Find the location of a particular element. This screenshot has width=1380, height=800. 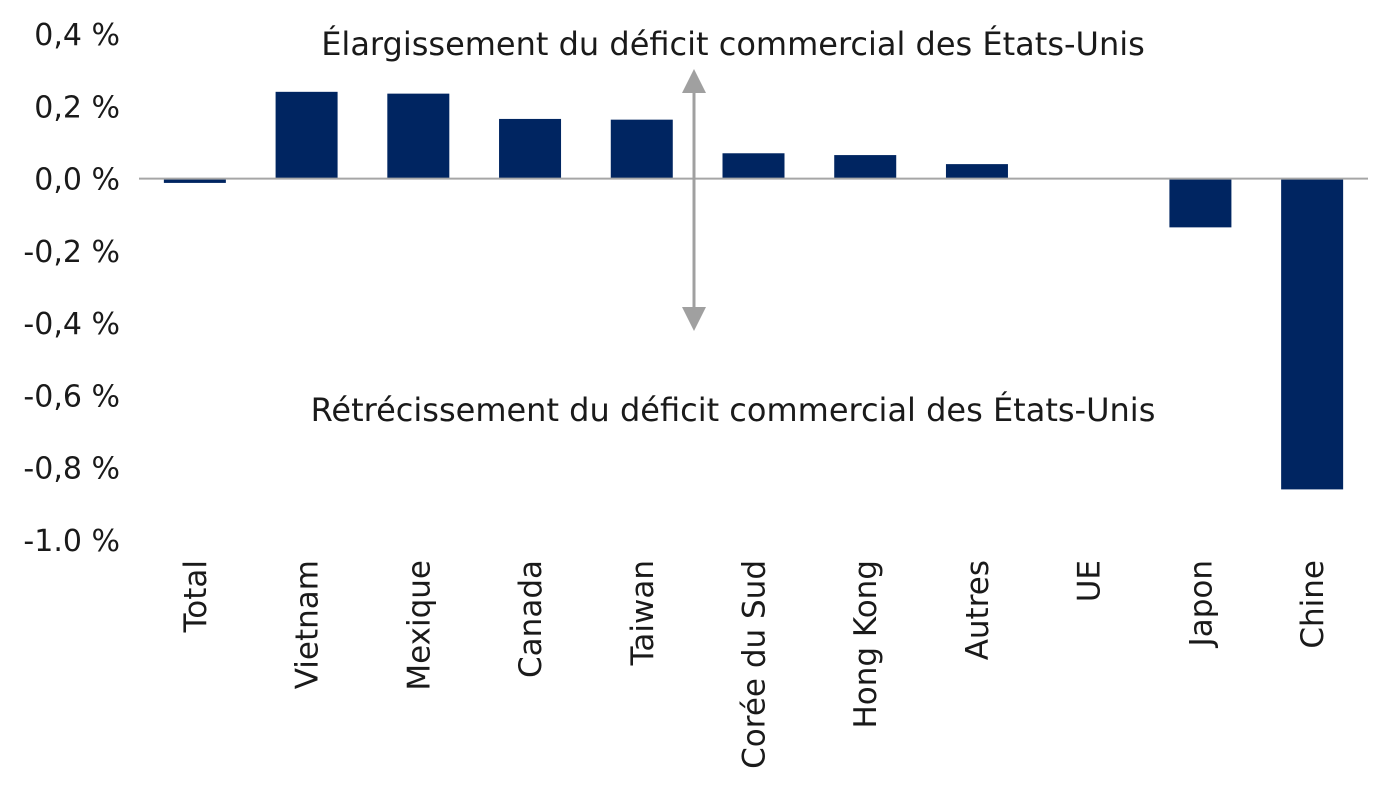

x-category-label: Hong Kong is located at coordinates (866, 644).